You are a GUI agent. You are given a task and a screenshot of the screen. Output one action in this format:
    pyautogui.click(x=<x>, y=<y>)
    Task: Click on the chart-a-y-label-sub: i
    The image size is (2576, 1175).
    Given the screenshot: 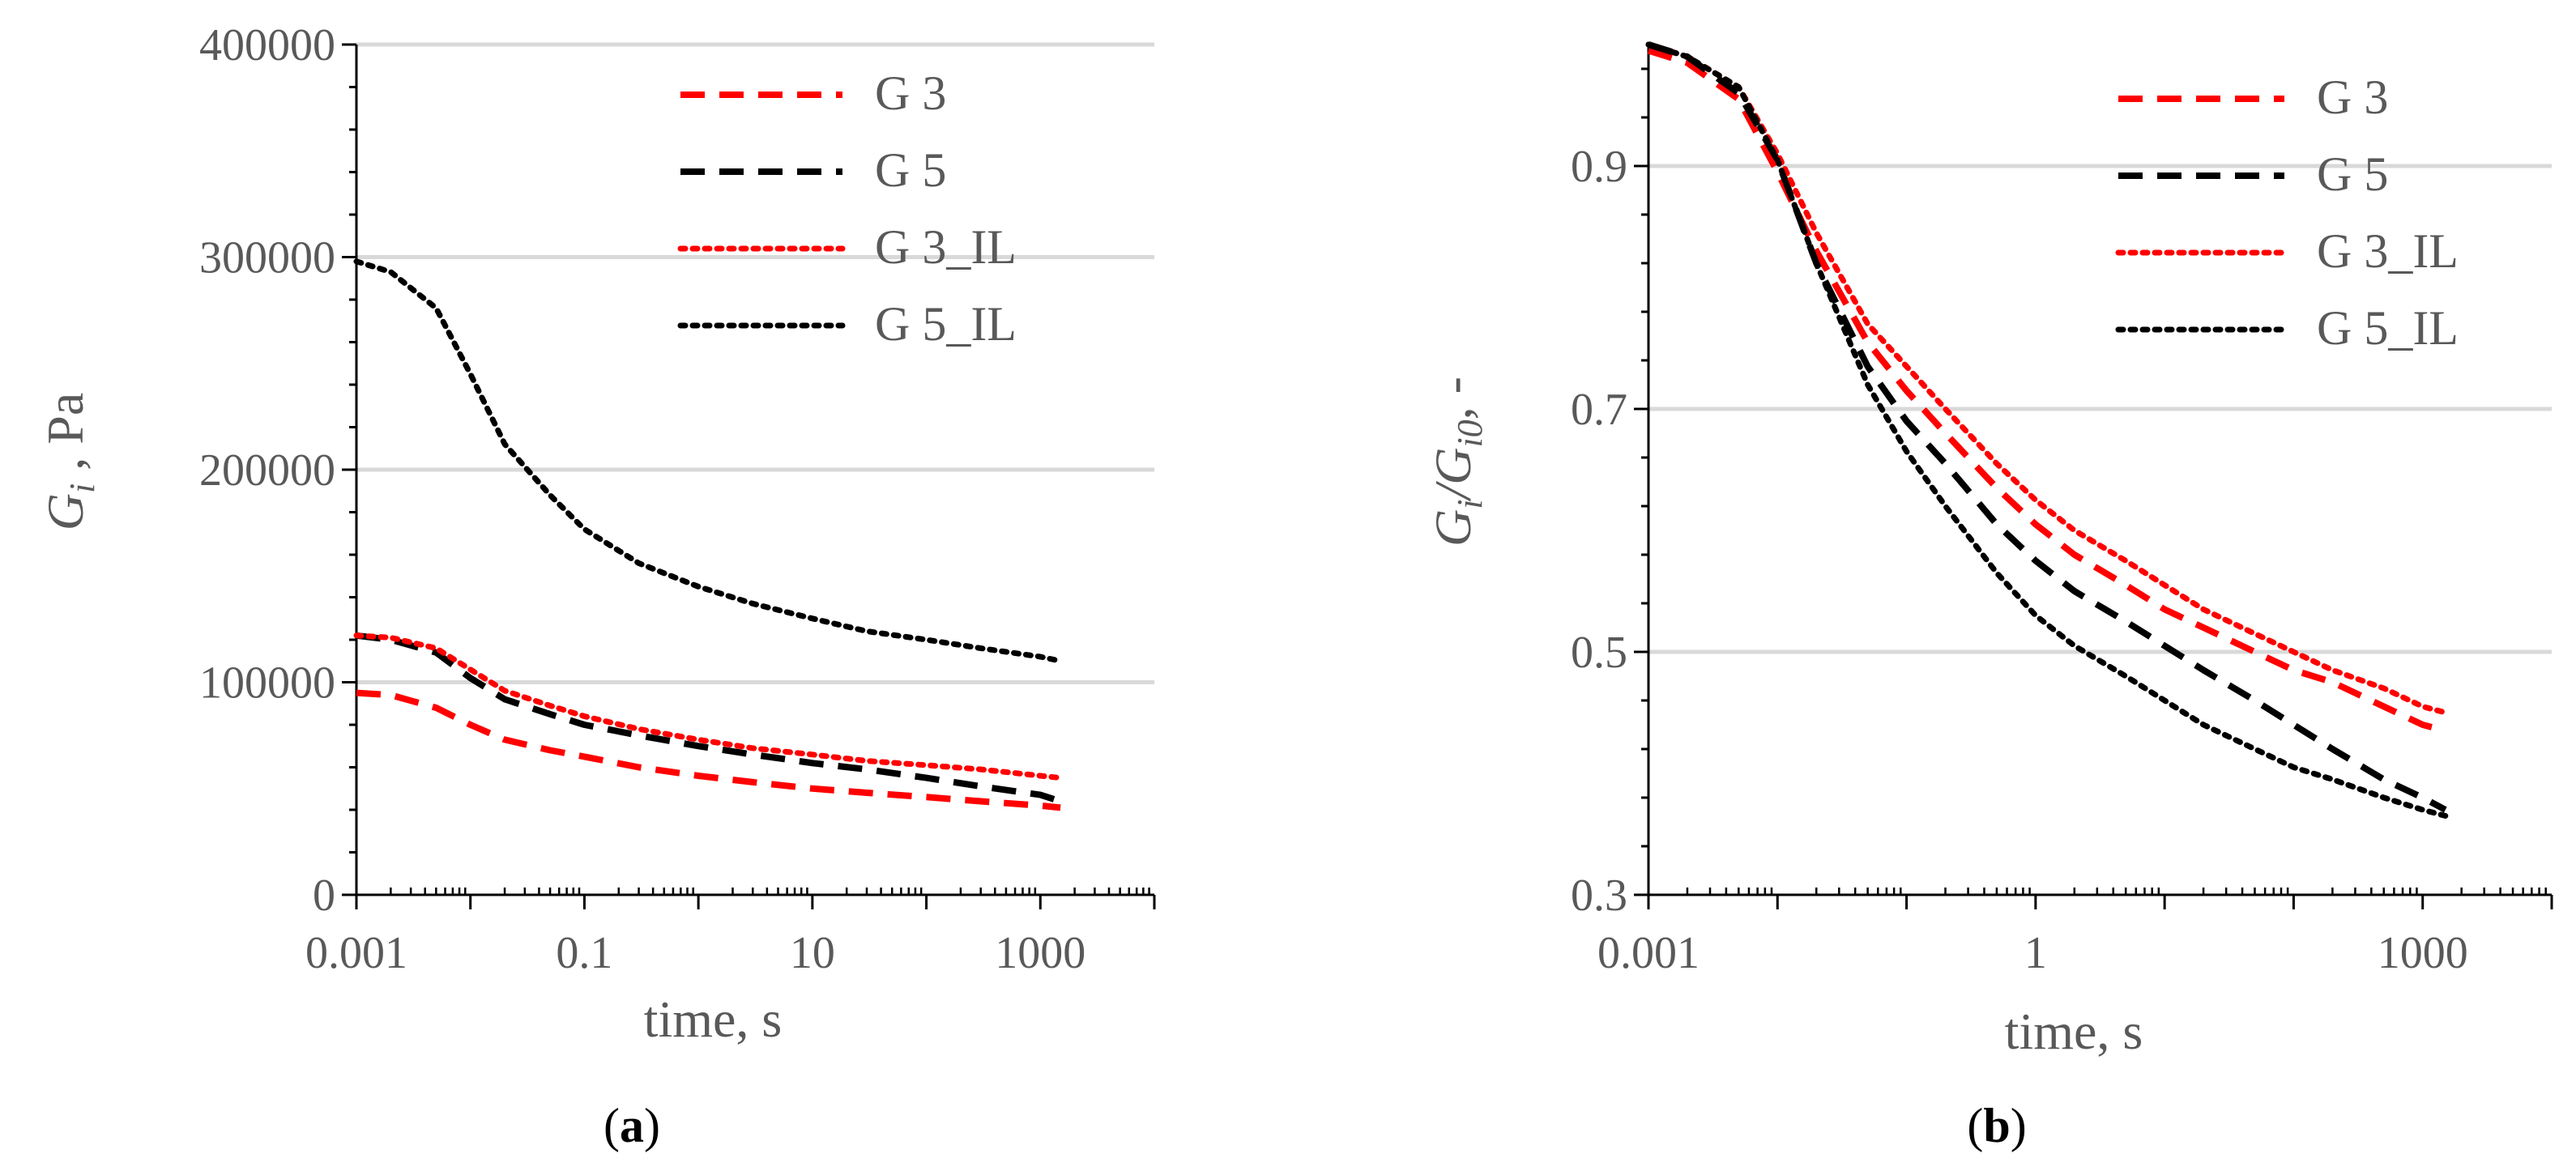 What is the action you would take?
    pyautogui.click(x=82, y=488)
    